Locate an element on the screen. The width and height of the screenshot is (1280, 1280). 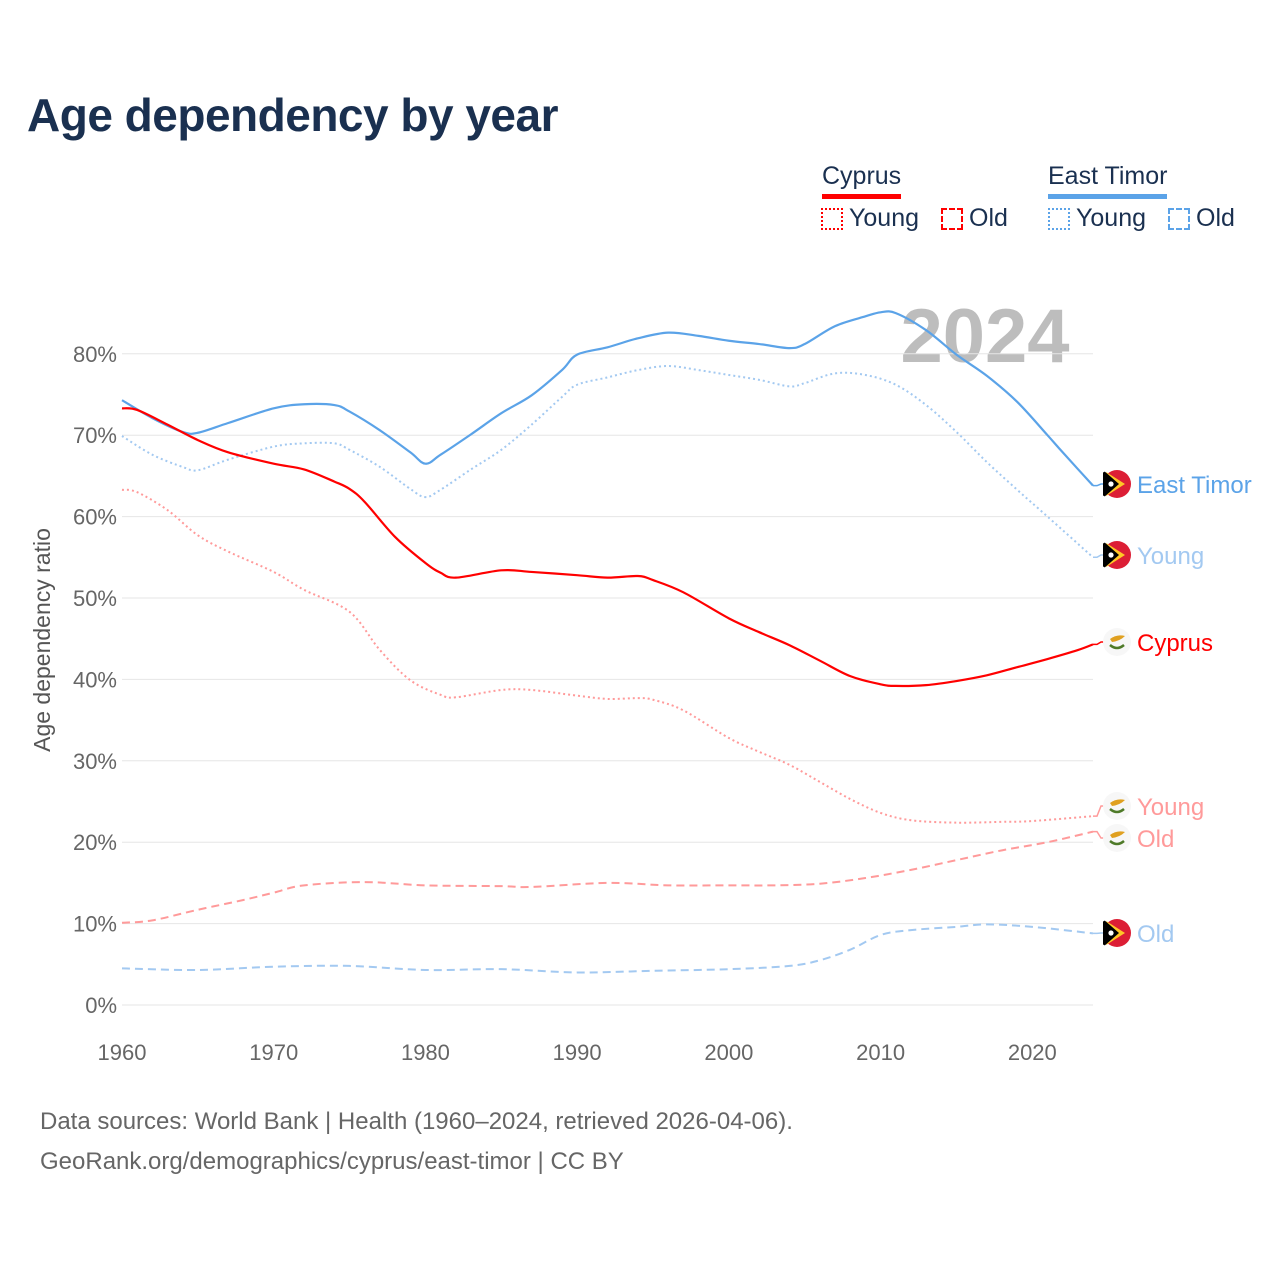
year-watermark: 2024 is located at coordinates (984, 336).